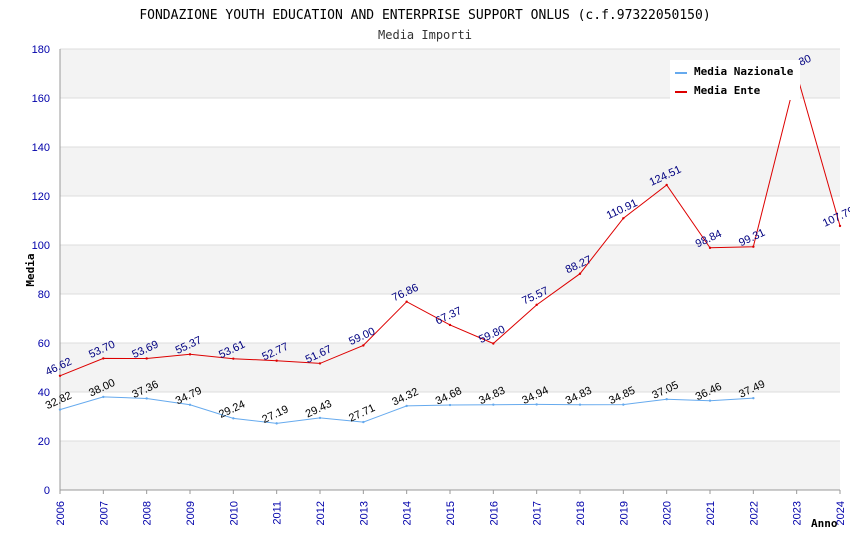  I want to click on x-tick-label: 2011, so click(278, 513).